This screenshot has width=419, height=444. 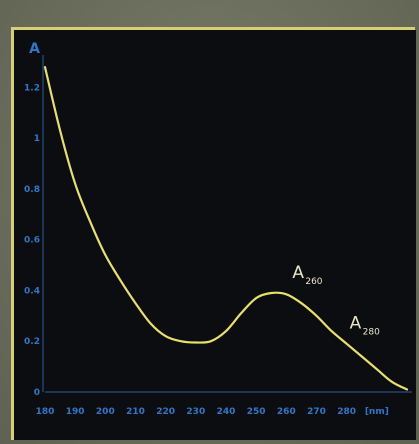 I want to click on annotation-subscript: 280, so click(x=371, y=333).